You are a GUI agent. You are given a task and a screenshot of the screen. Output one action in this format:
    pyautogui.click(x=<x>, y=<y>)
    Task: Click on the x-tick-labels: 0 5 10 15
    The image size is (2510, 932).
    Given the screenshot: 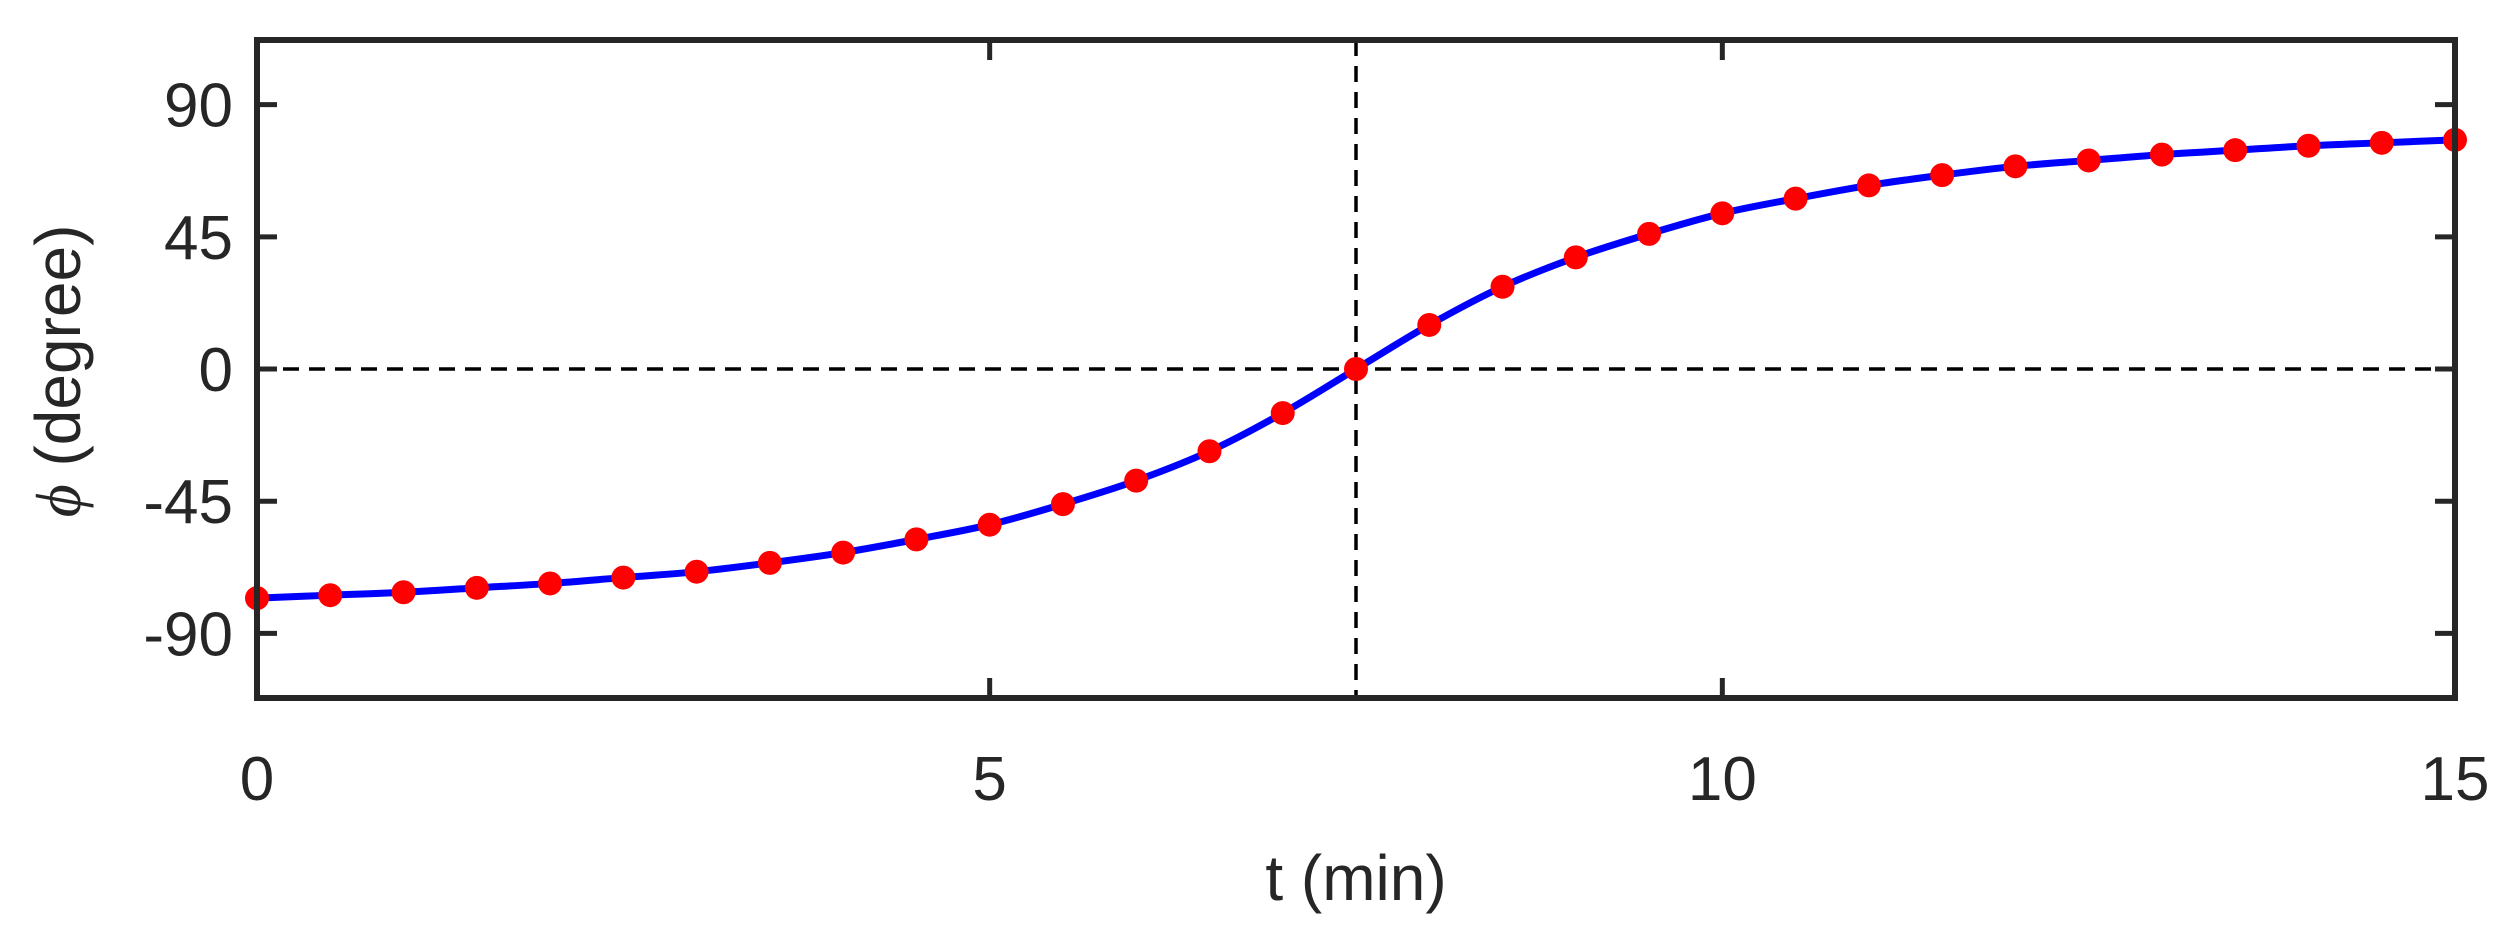 What is the action you would take?
    pyautogui.click(x=1365, y=779)
    